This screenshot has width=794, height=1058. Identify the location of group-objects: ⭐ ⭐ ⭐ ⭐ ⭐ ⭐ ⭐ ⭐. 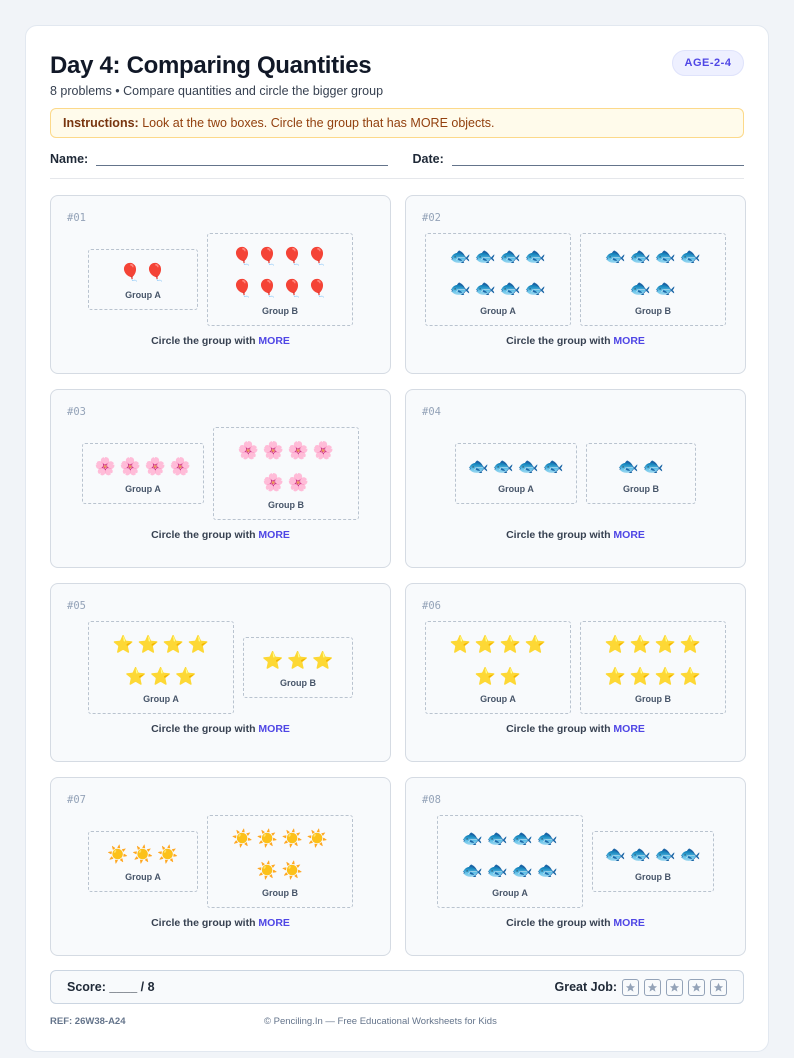
(653, 661).